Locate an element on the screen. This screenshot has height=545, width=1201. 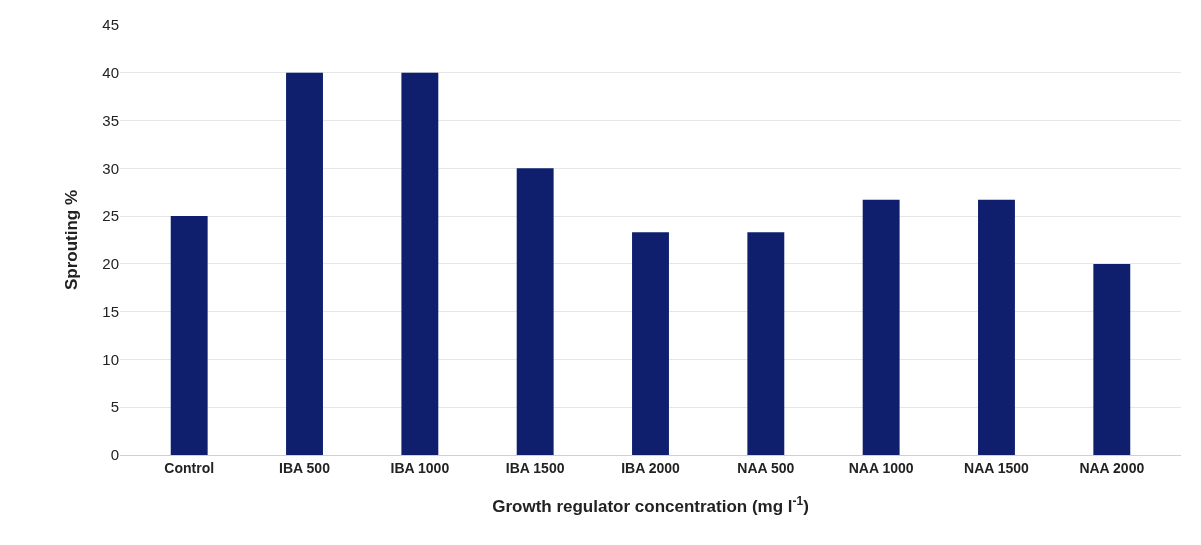
x-tick-label: IBA 1500 is located at coordinates (535, 467).